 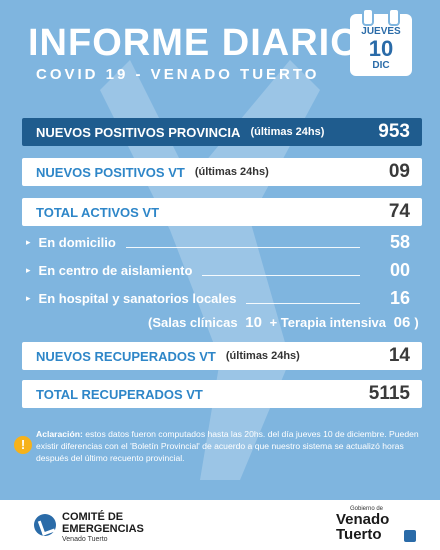 What do you see at coordinates (399, 297) in the screenshot?
I see `sub-row-value: 16` at bounding box center [399, 297].